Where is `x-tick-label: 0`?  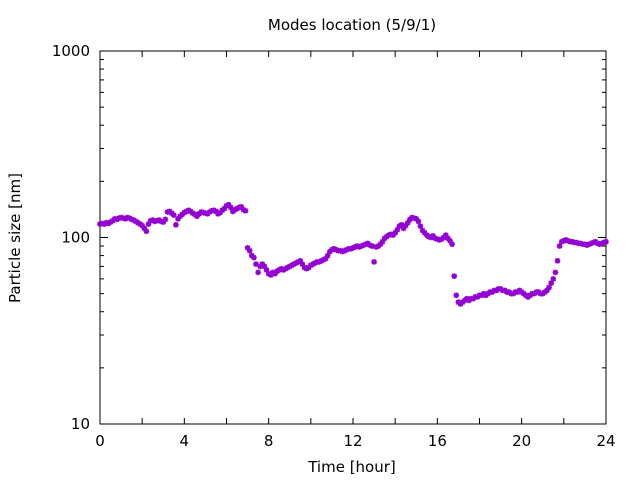 x-tick-label: 0 is located at coordinates (100, 441).